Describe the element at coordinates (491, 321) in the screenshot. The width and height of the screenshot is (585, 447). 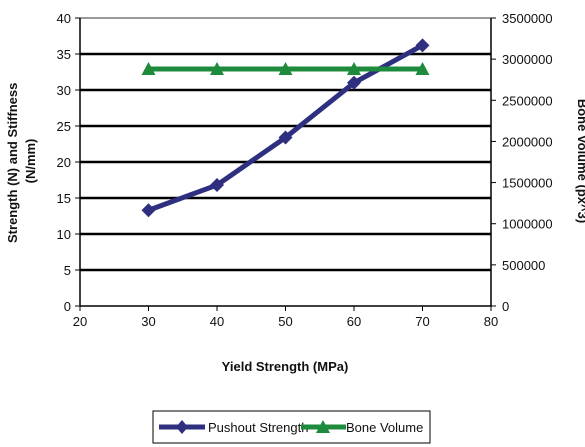
I see `x-tick-label-80: 80` at that location.